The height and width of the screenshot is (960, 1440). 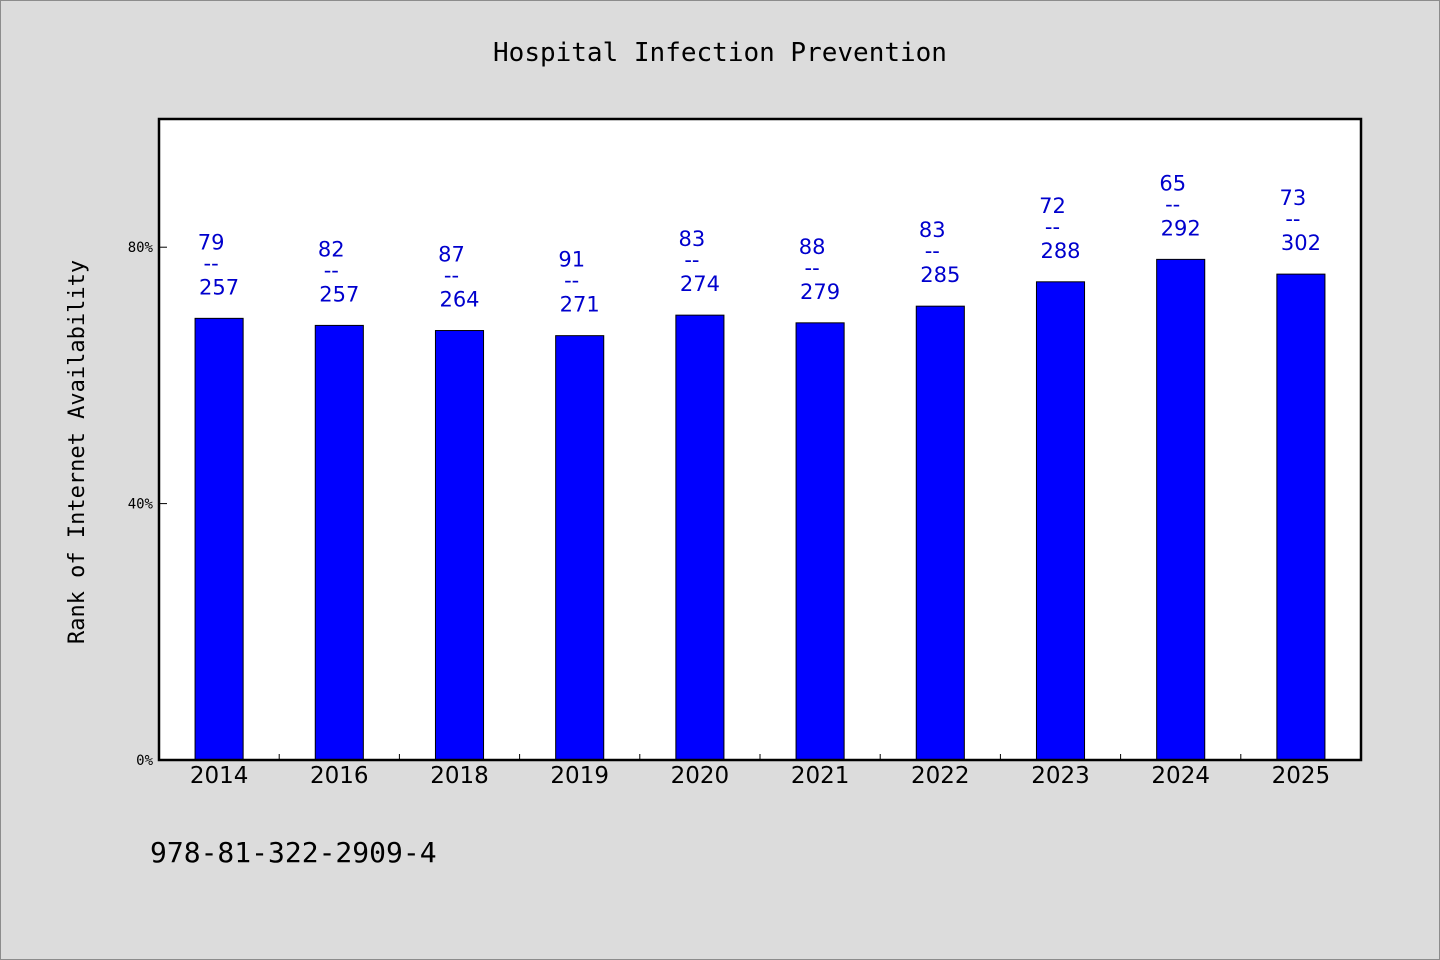 What do you see at coordinates (1181, 228) in the screenshot?
I see `data-label-bottom-2024: 292` at bounding box center [1181, 228].